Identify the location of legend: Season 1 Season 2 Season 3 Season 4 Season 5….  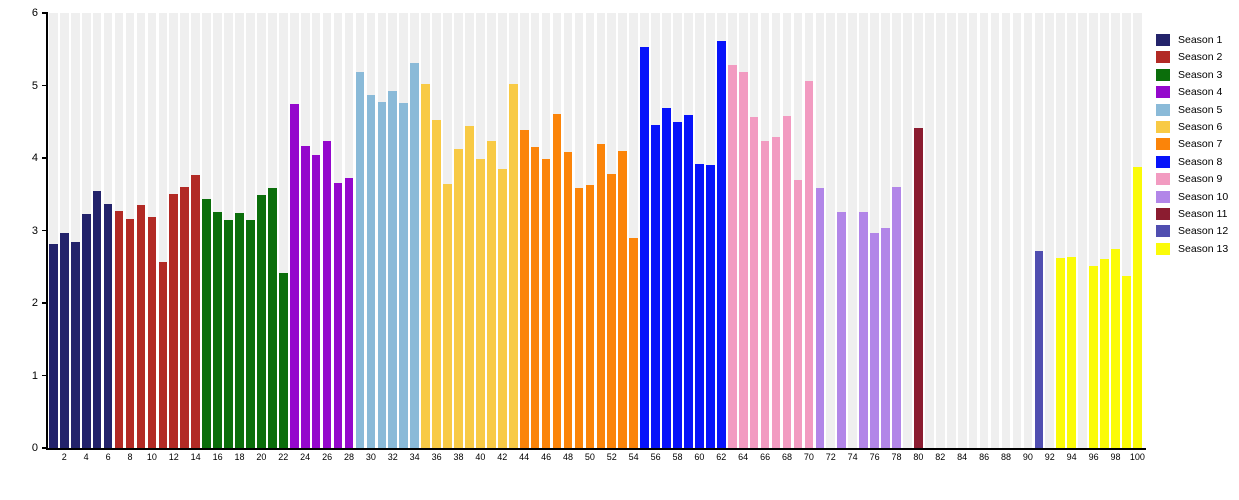
(1196, 146).